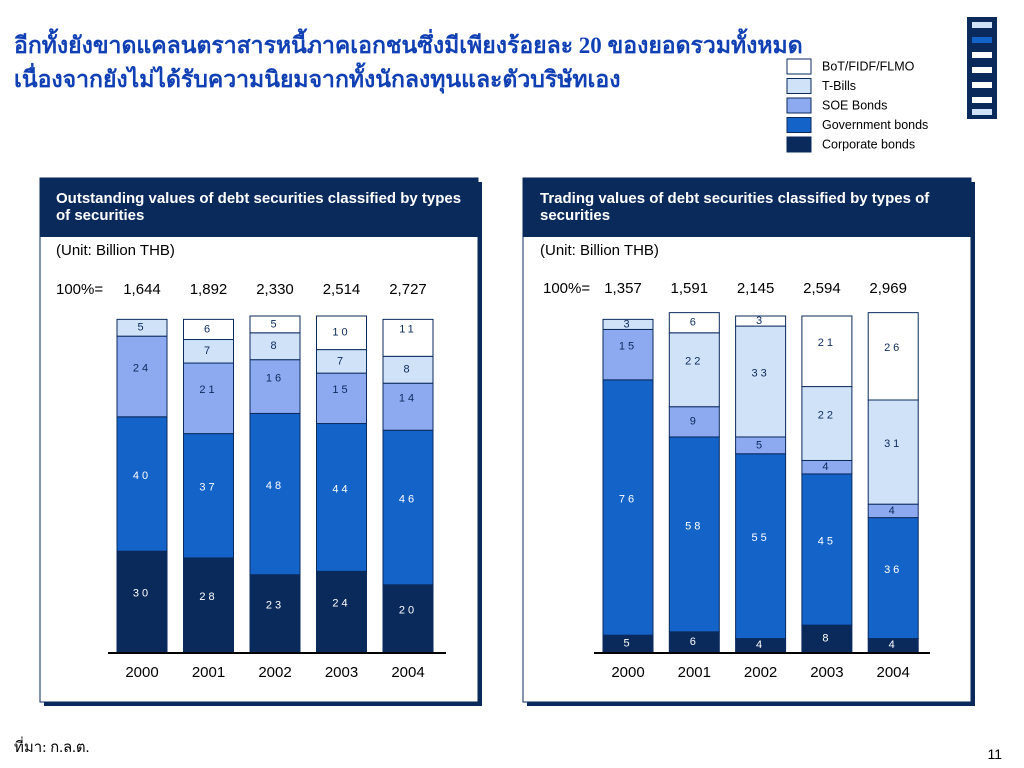 This screenshot has height=768, width=1024. What do you see at coordinates (888, 288) in the screenshot?
I see `total-label: 2,969` at bounding box center [888, 288].